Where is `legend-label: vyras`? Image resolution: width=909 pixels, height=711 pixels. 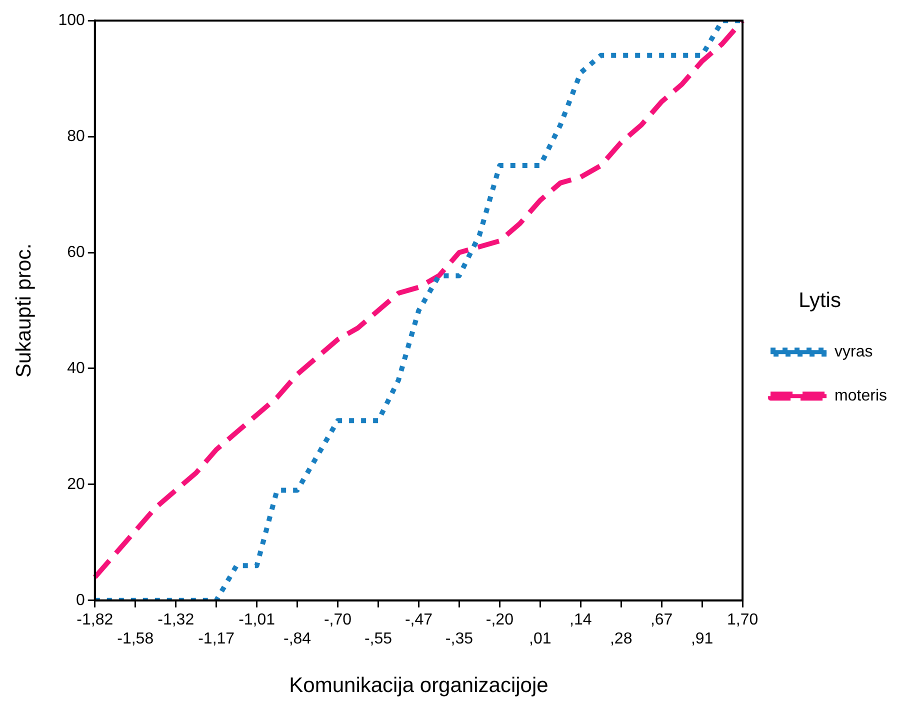 legend-label: vyras is located at coordinates (853, 352).